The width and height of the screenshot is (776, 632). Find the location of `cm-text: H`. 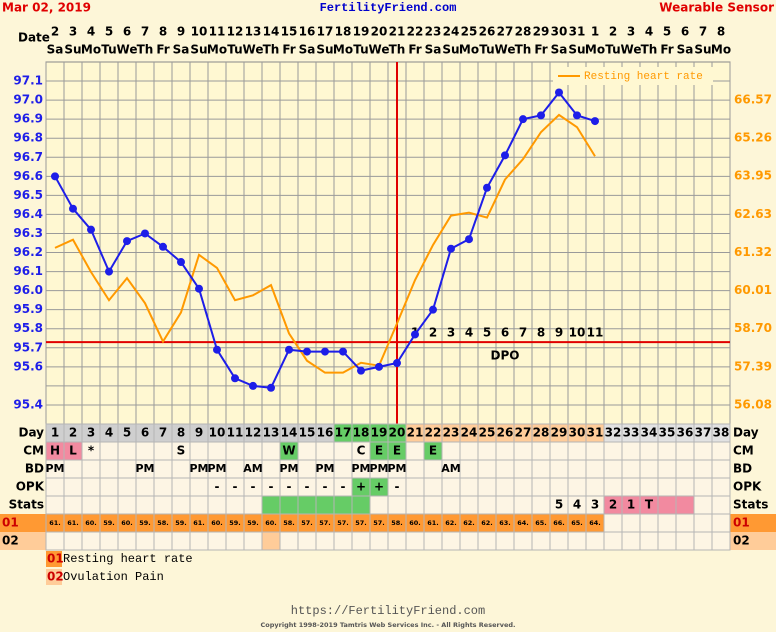

cm-text: H is located at coordinates (55, 451).